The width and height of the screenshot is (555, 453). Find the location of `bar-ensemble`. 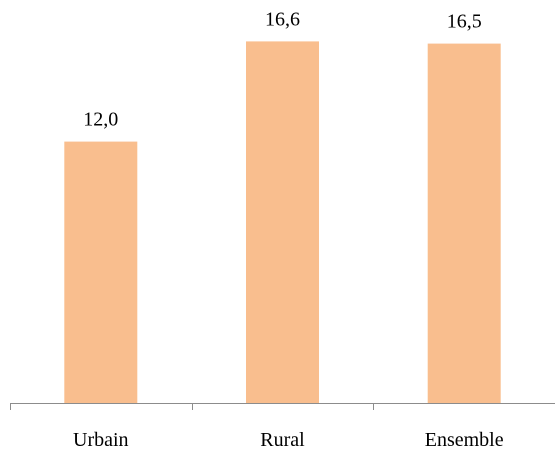

bar-ensemble is located at coordinates (464, 223).